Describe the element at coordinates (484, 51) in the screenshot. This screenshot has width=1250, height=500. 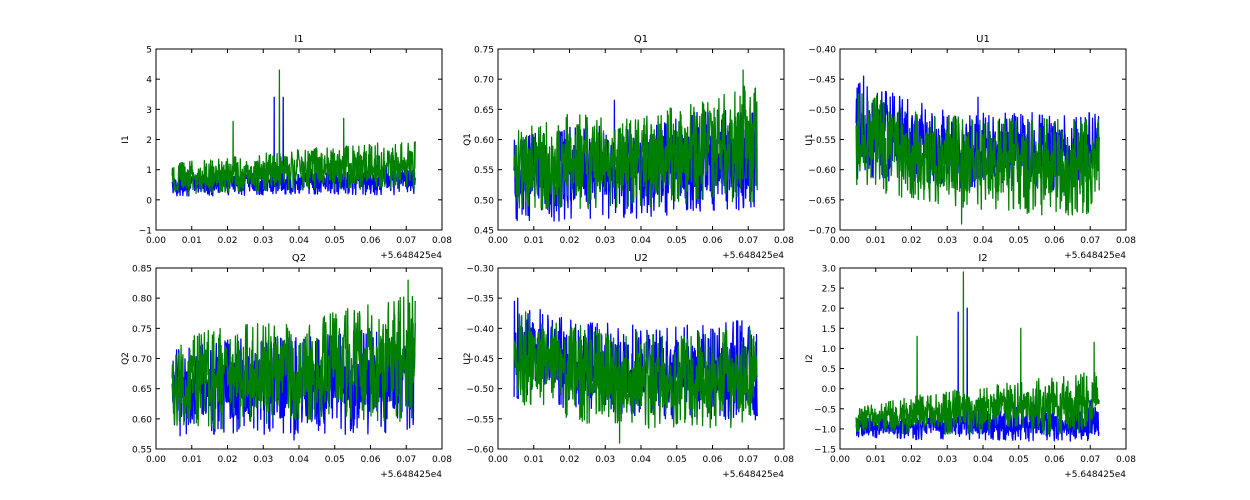
I see `y-tick-label: 0.75` at that location.